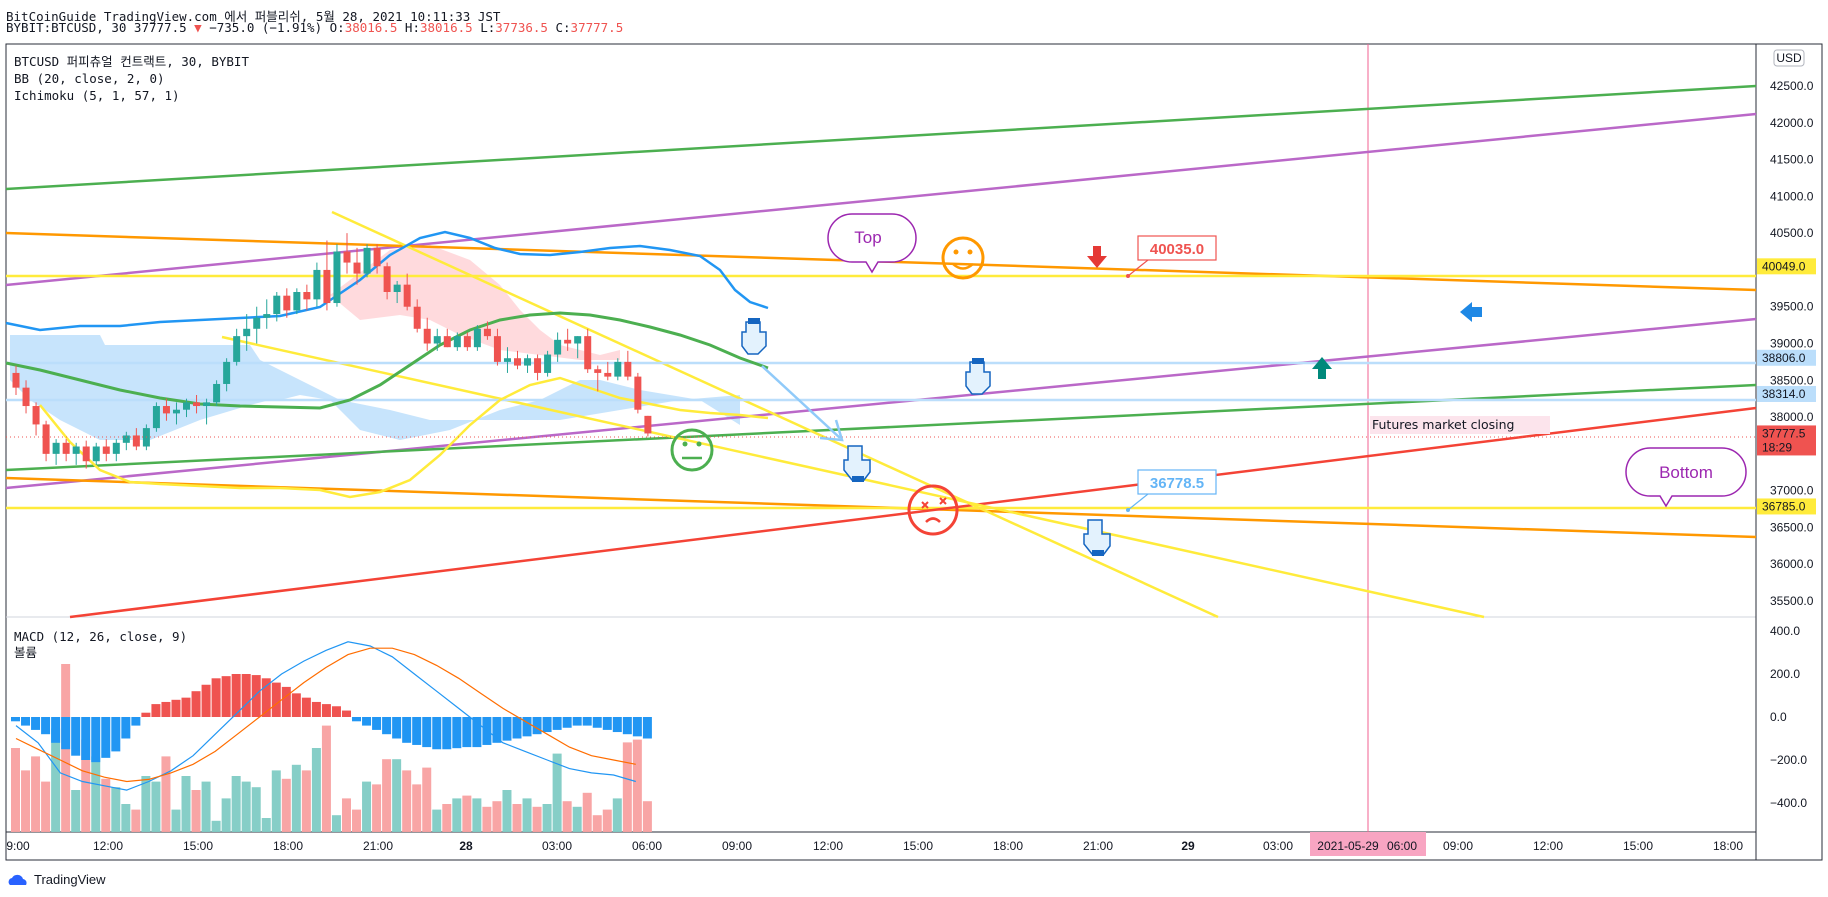  I want to click on change-arrow-icon: ▼, so click(198, 27).